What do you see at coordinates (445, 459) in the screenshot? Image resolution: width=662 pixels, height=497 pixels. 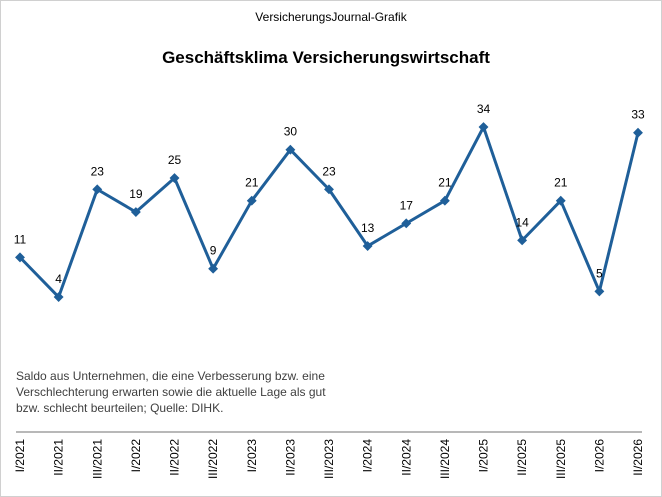 I see `x-tick-label: III/2024` at bounding box center [445, 459].